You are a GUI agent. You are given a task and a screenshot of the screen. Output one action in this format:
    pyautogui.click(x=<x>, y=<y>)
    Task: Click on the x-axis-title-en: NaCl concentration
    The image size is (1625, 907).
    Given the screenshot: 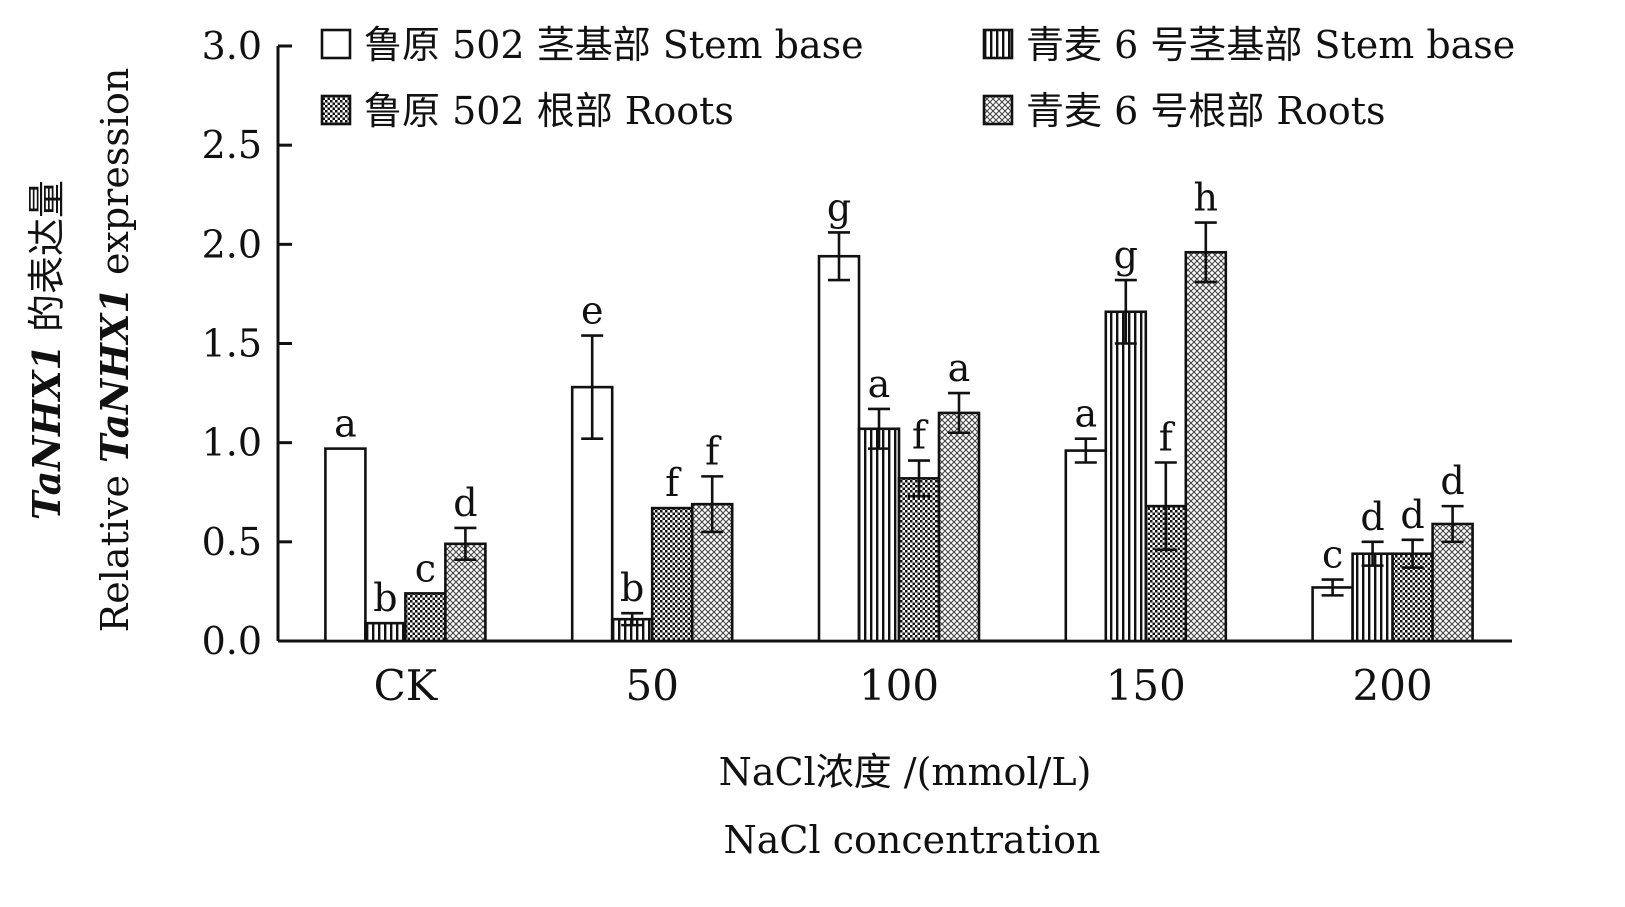 What is the action you would take?
    pyautogui.click(x=912, y=840)
    